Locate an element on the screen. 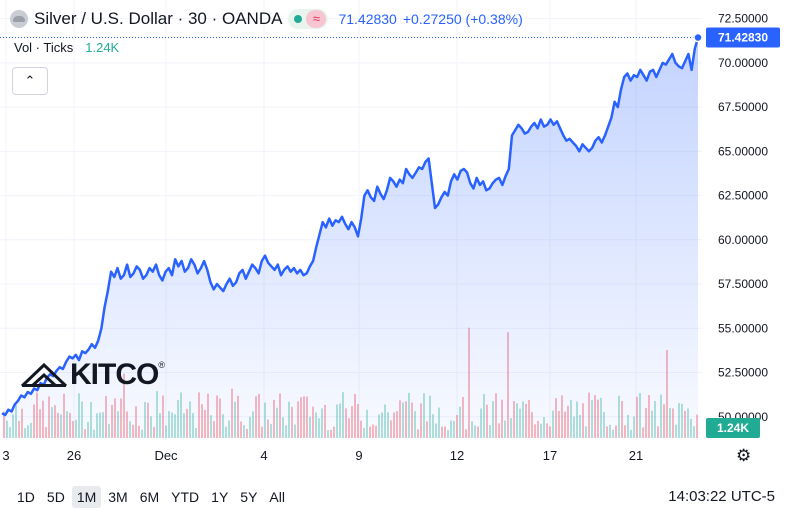  x-tick-label: 12 is located at coordinates (457, 455).